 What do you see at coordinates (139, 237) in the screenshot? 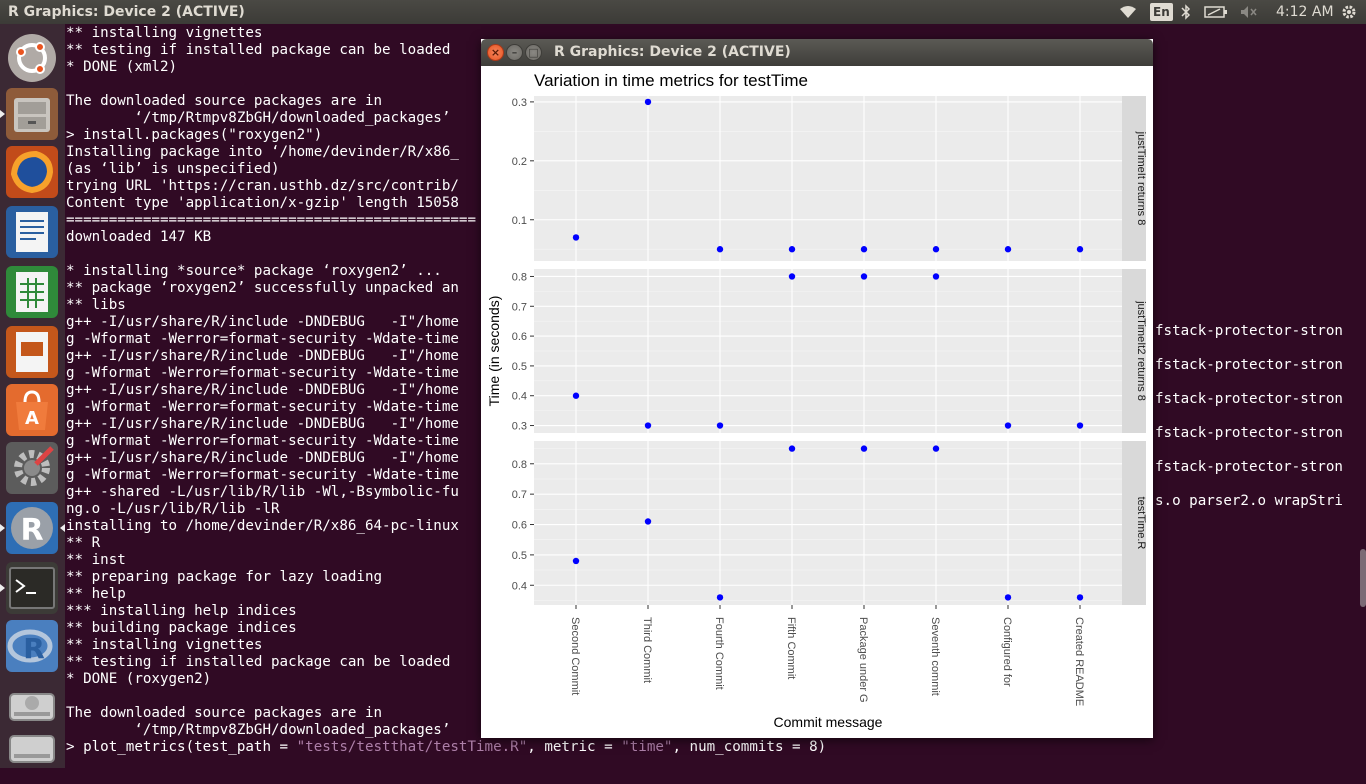
I see `terminal-line: downloaded 147 KB` at bounding box center [139, 237].